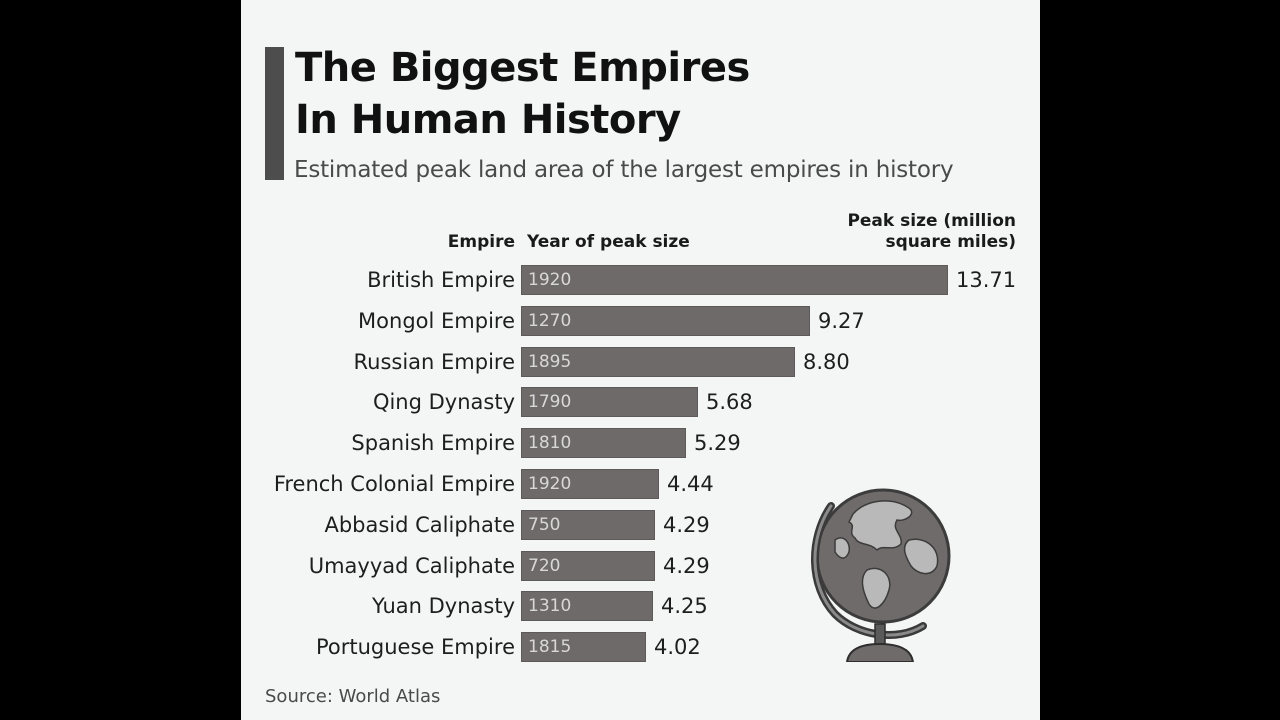 The height and width of the screenshot is (720, 1280). Describe the element at coordinates (986, 280) in the screenshot. I see `value-label: 13.71` at that location.